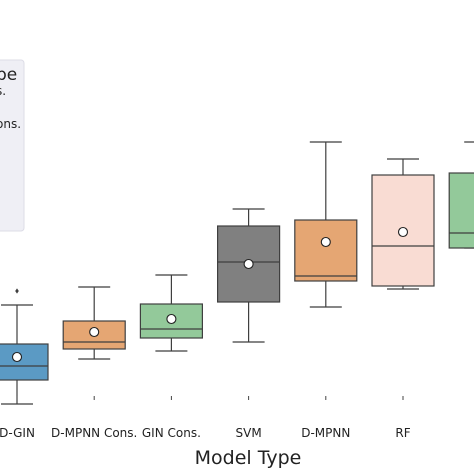  What do you see at coordinates (94, 323) in the screenshot?
I see `box-d-mpnn-cons` at bounding box center [94, 323].